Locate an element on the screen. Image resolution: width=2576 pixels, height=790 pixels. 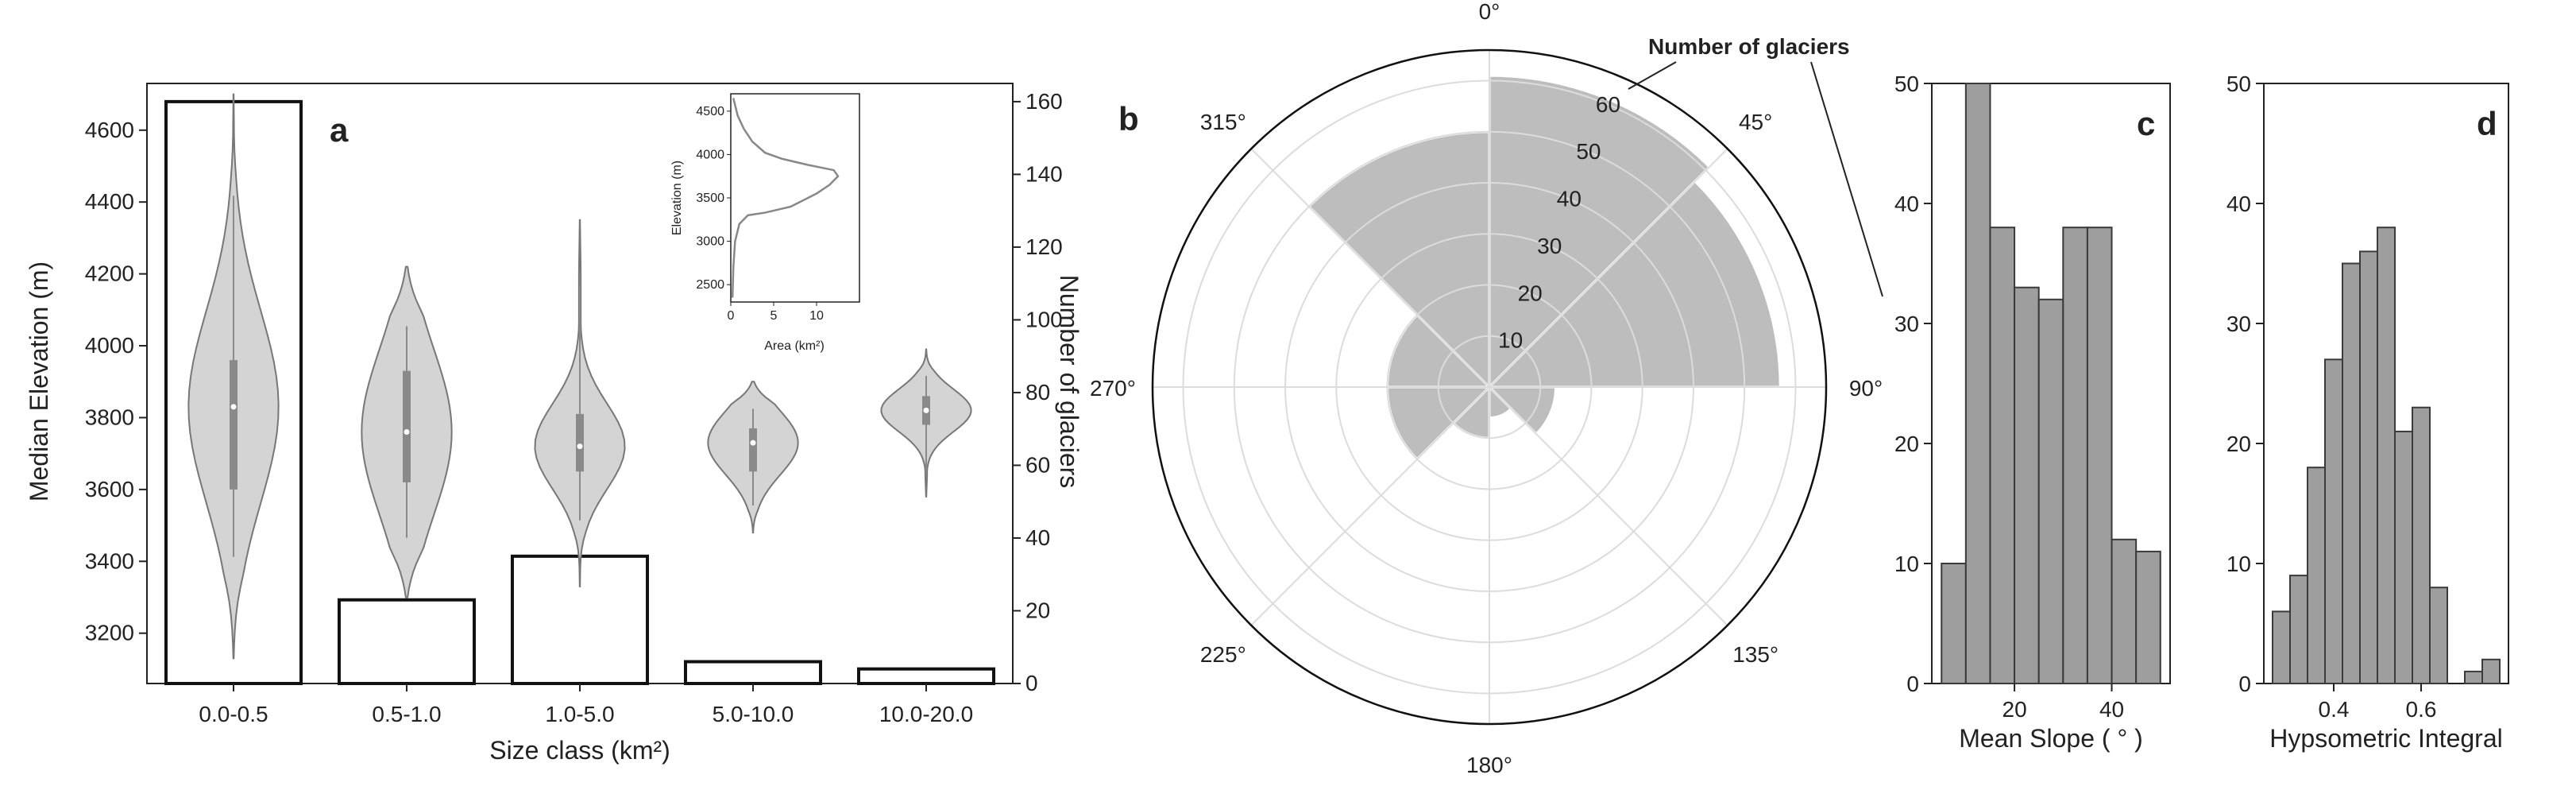
inset-ytick-label: 4000 is located at coordinates (710, 154).